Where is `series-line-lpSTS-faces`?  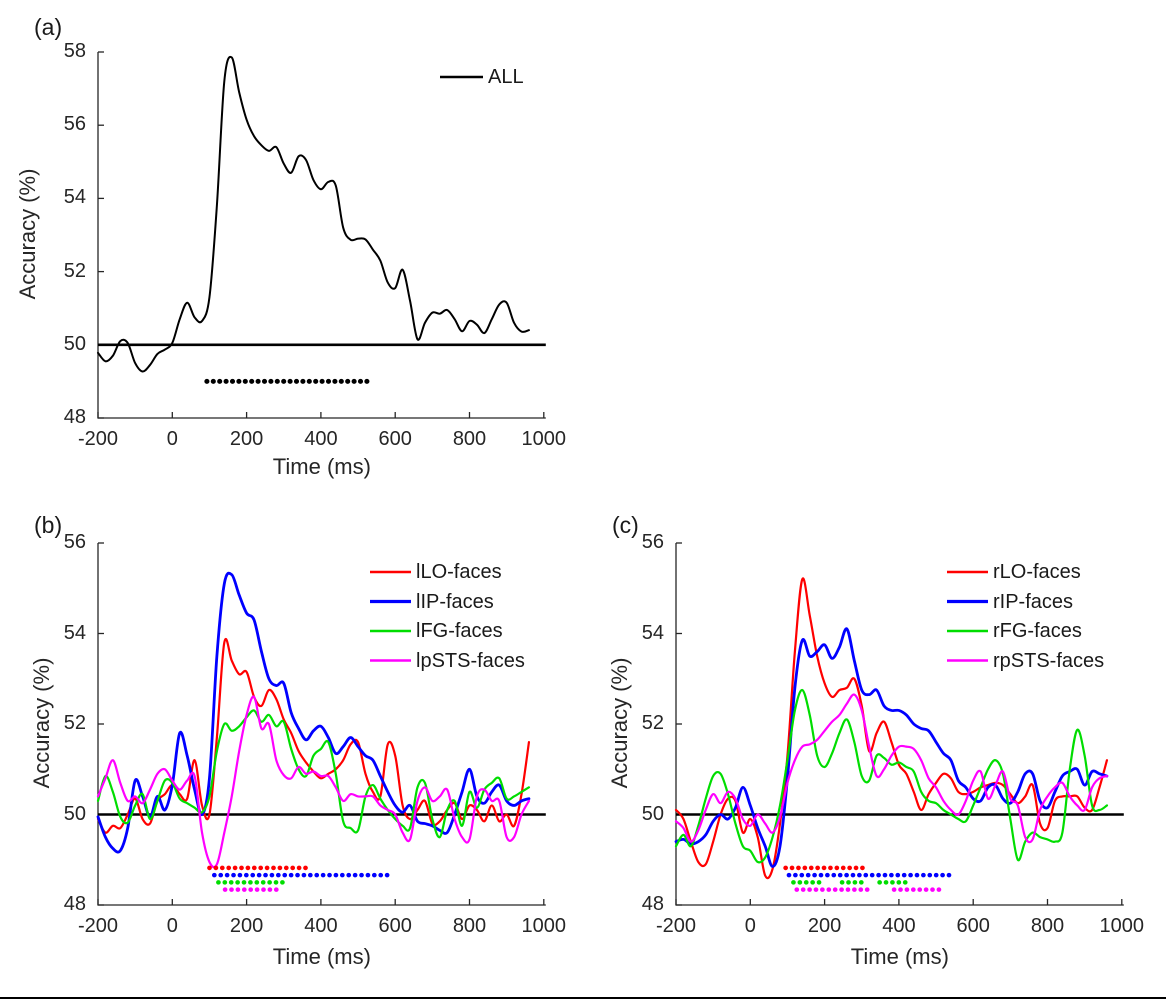 series-line-lpSTS-faces is located at coordinates (313, 782).